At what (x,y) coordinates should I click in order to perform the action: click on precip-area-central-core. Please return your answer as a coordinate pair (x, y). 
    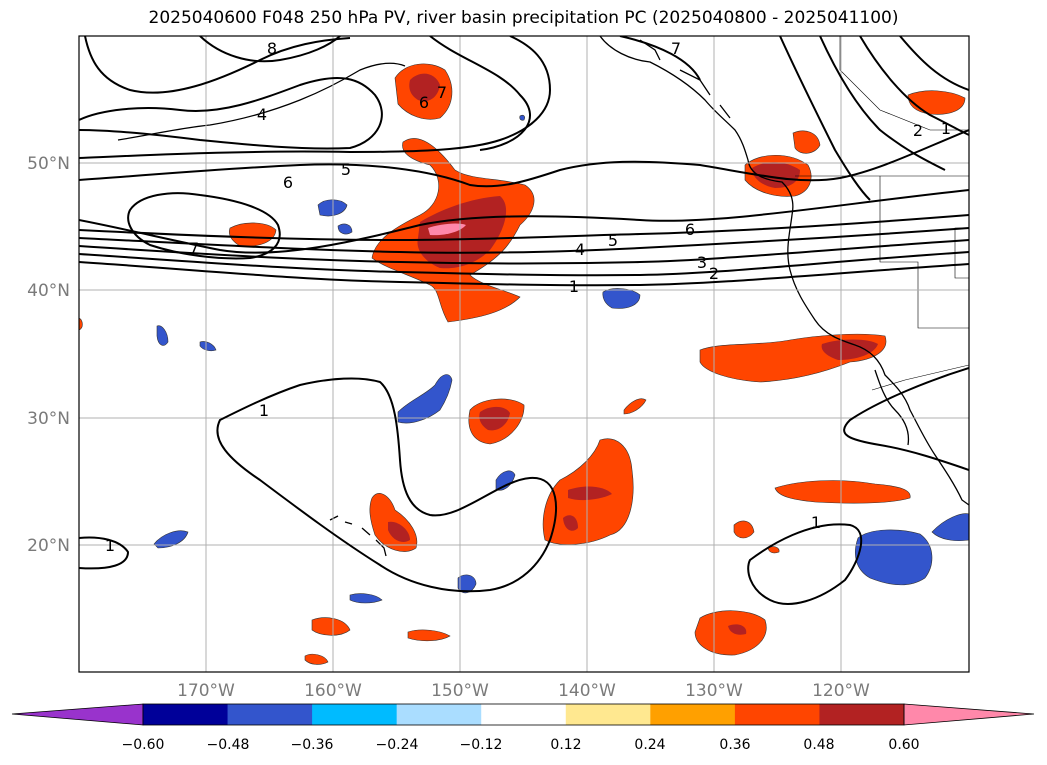
    Looking at the image, I should click on (462, 232).